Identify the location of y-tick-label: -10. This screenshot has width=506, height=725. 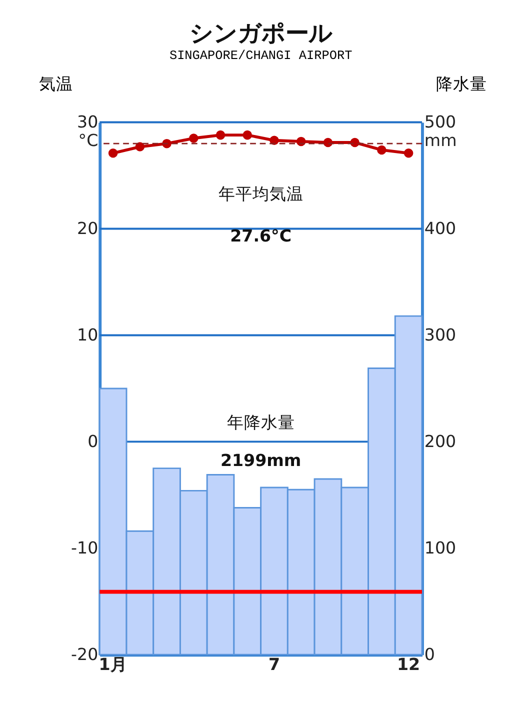
(84, 548).